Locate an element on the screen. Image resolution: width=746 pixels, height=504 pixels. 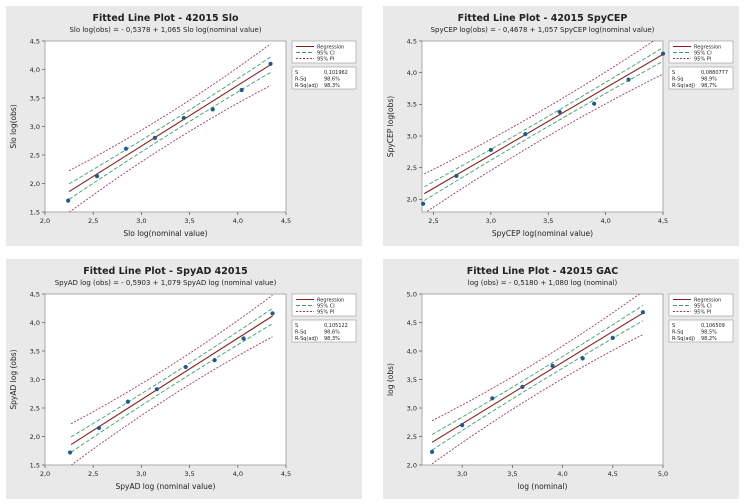
plot-area is located at coordinates (165, 379).